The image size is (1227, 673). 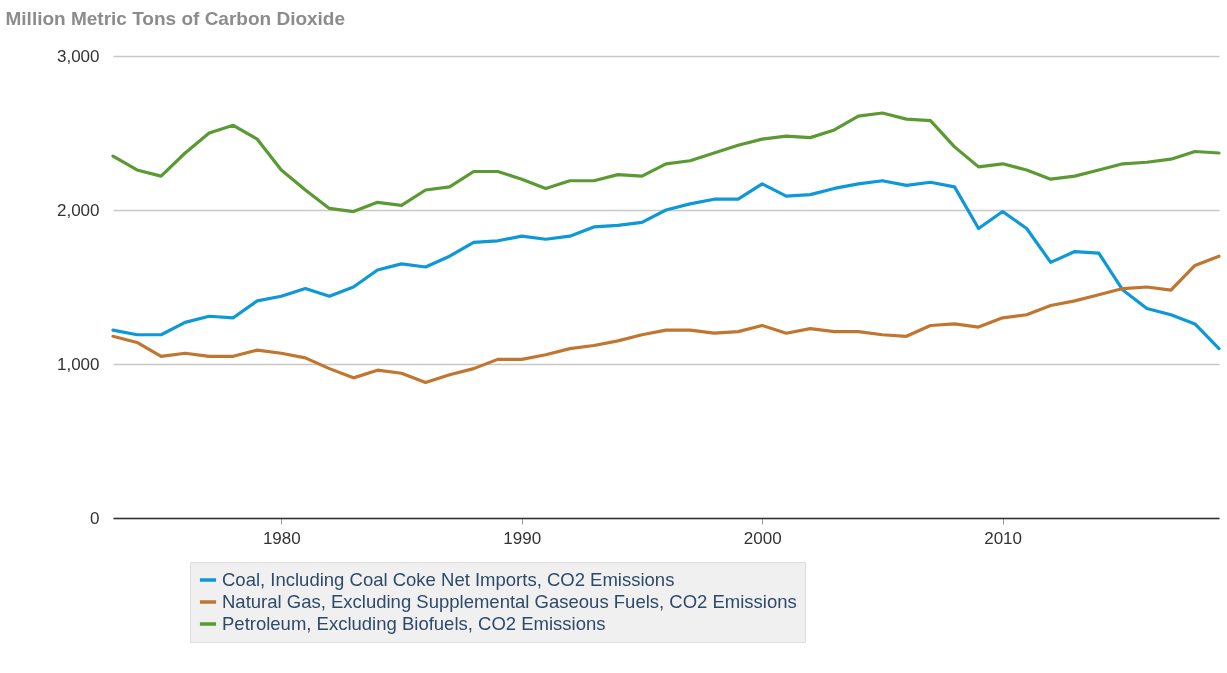 What do you see at coordinates (448, 579) in the screenshot?
I see `legend-label: Coal, Including Coal Coke Net Imports, CO2 Emissions` at bounding box center [448, 579].